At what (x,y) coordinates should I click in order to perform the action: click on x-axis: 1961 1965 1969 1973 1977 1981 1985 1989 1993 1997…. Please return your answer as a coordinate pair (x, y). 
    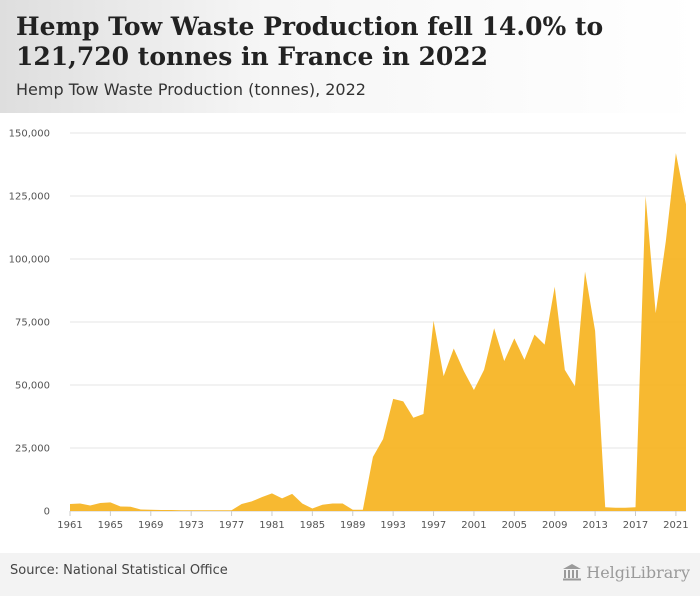
    Looking at the image, I should click on (373, 521).